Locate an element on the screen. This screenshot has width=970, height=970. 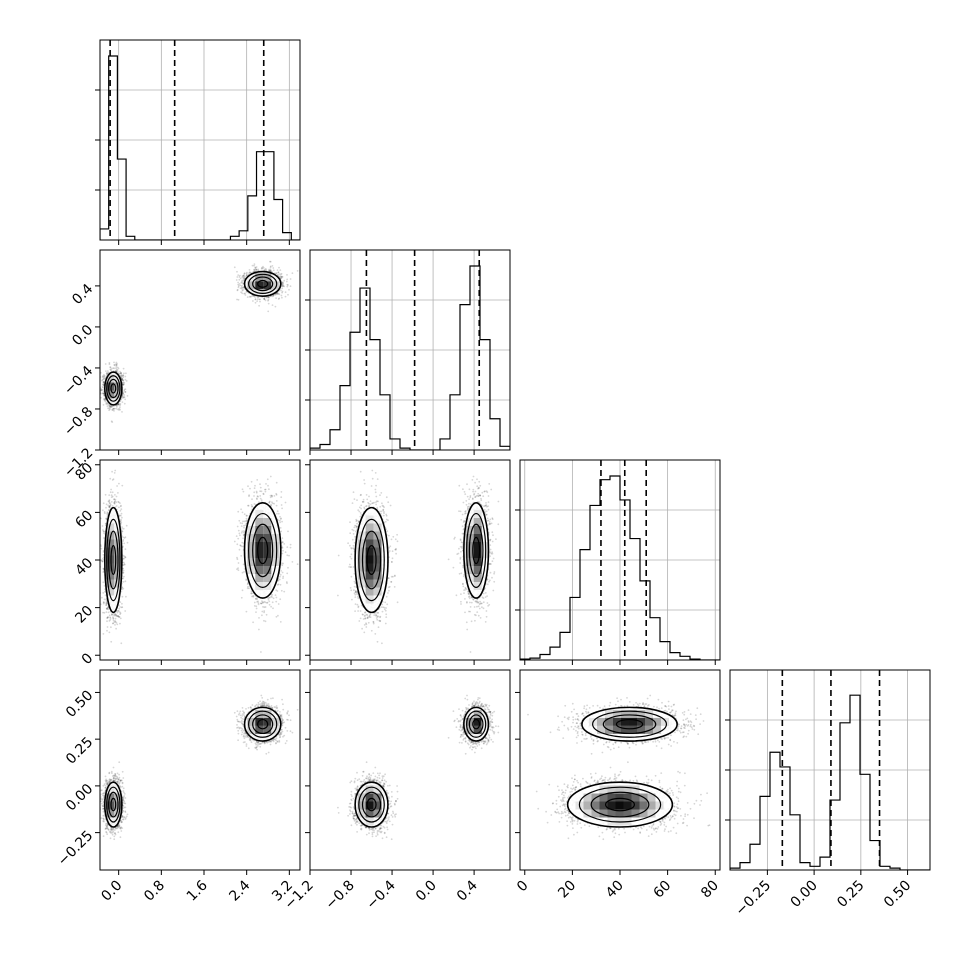
density-cell is located at coordinates (275, 285).